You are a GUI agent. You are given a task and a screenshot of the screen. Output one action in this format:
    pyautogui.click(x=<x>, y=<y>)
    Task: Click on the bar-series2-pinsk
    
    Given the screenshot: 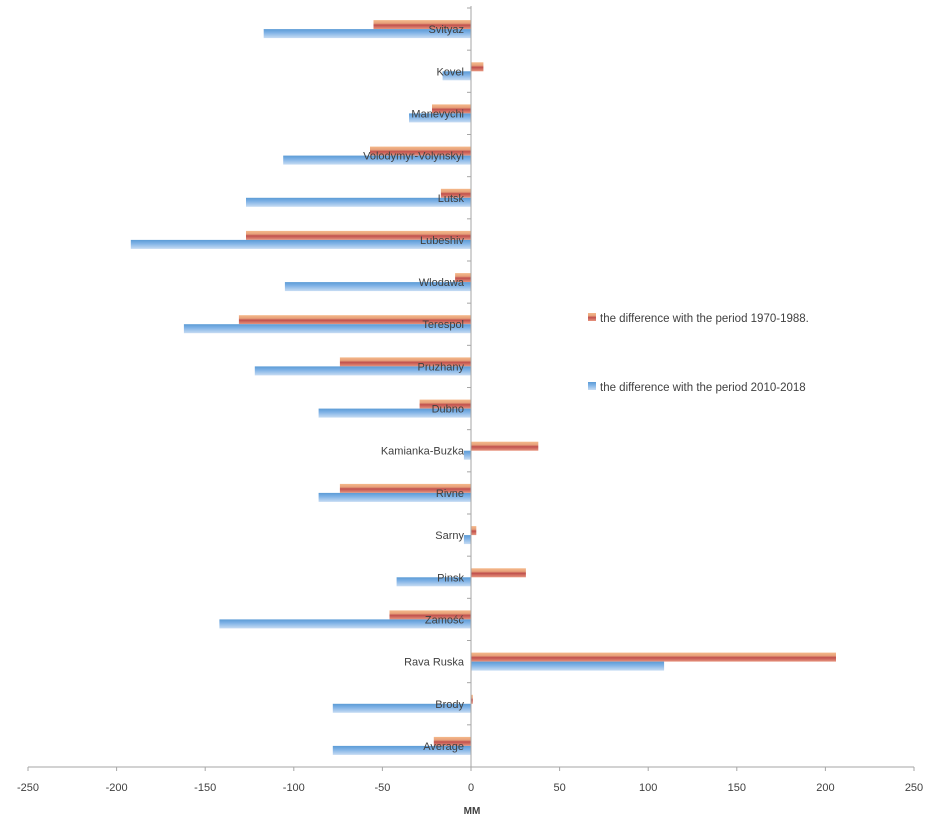 What is the action you would take?
    pyautogui.click(x=433, y=582)
    